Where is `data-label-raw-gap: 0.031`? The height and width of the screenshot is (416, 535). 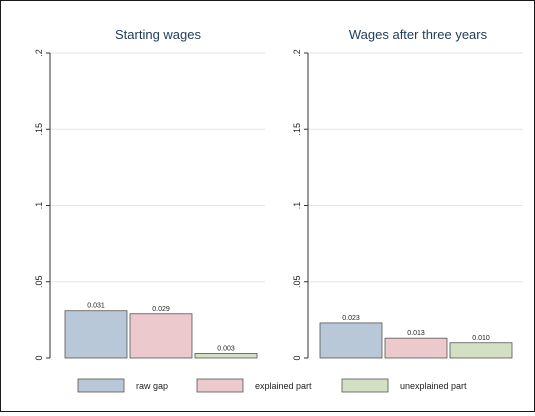
data-label-raw-gap: 0.031 is located at coordinates (96, 306).